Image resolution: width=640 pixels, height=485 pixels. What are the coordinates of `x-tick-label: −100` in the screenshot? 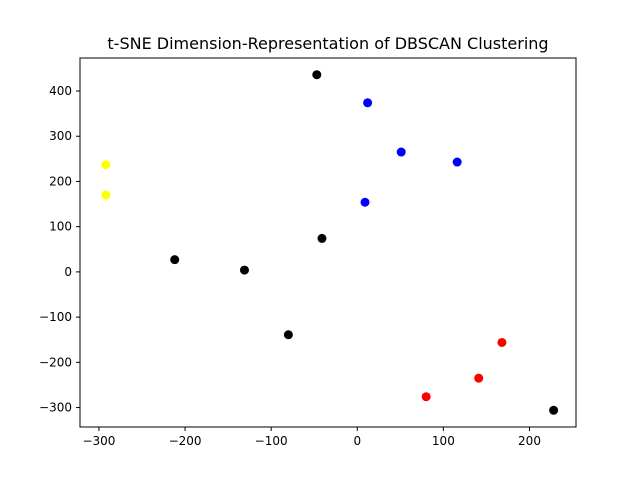 It's located at (271, 441).